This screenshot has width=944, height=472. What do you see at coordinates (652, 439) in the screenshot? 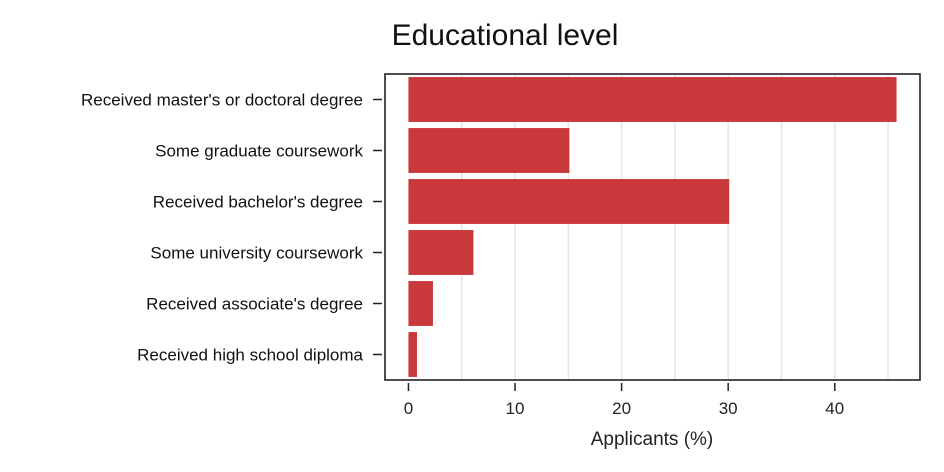
I see `x-axis-label: Applicants (%)` at bounding box center [652, 439].